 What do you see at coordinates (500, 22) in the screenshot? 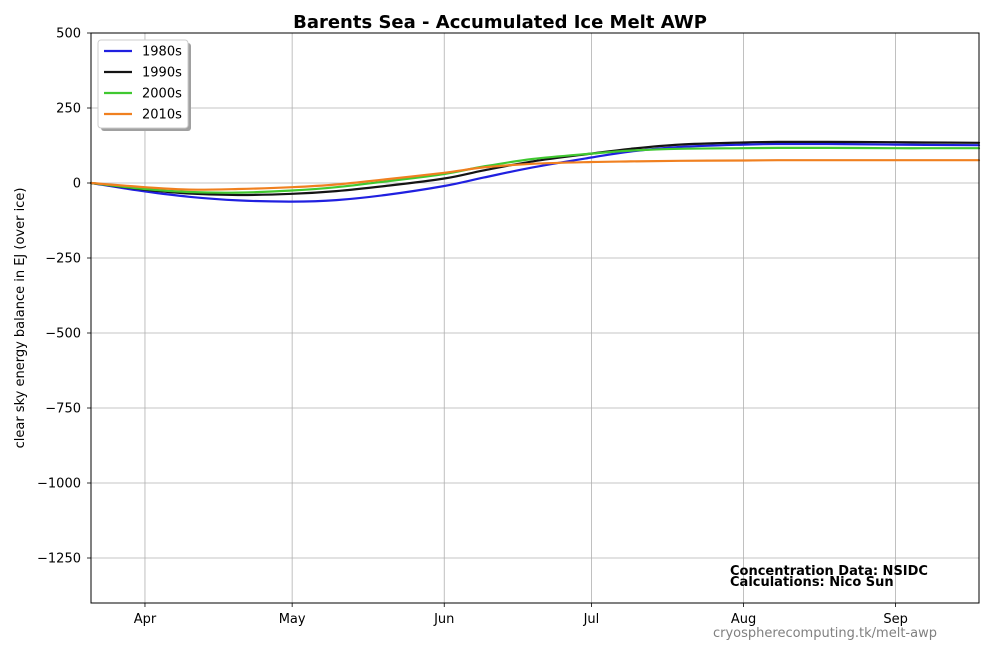
I see `chart-title: Barents Sea - Accumulated Ice Melt AWP` at bounding box center [500, 22].